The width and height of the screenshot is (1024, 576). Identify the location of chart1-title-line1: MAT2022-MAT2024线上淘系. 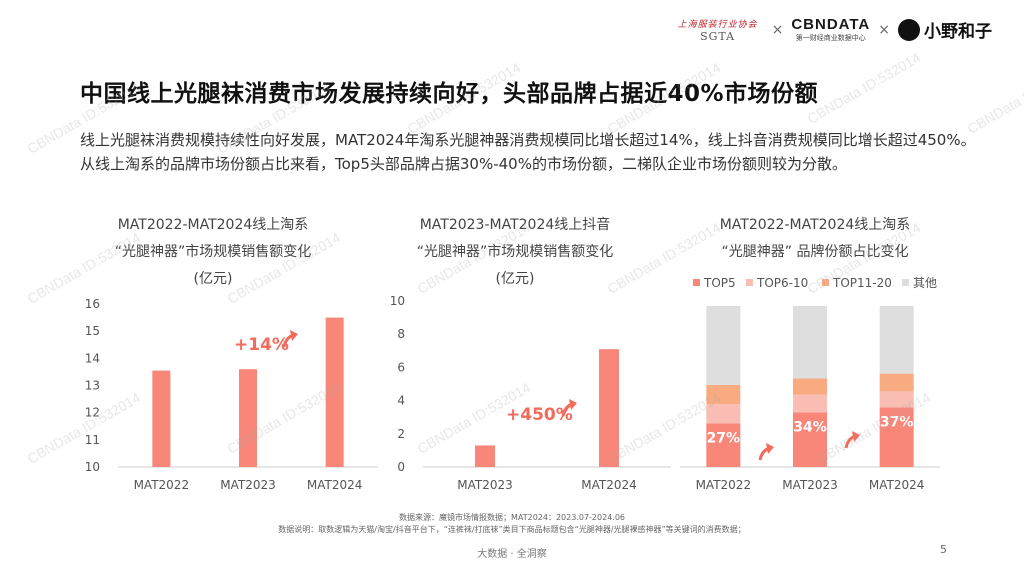
(213, 225).